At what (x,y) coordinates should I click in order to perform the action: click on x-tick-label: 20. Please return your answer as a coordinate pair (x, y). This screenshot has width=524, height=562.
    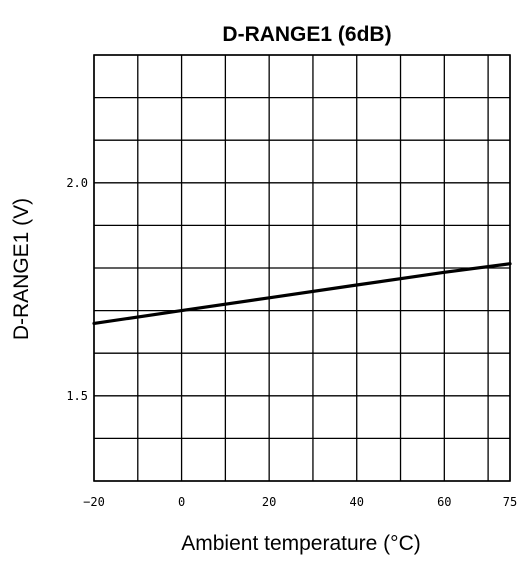
    Looking at the image, I should click on (269, 502).